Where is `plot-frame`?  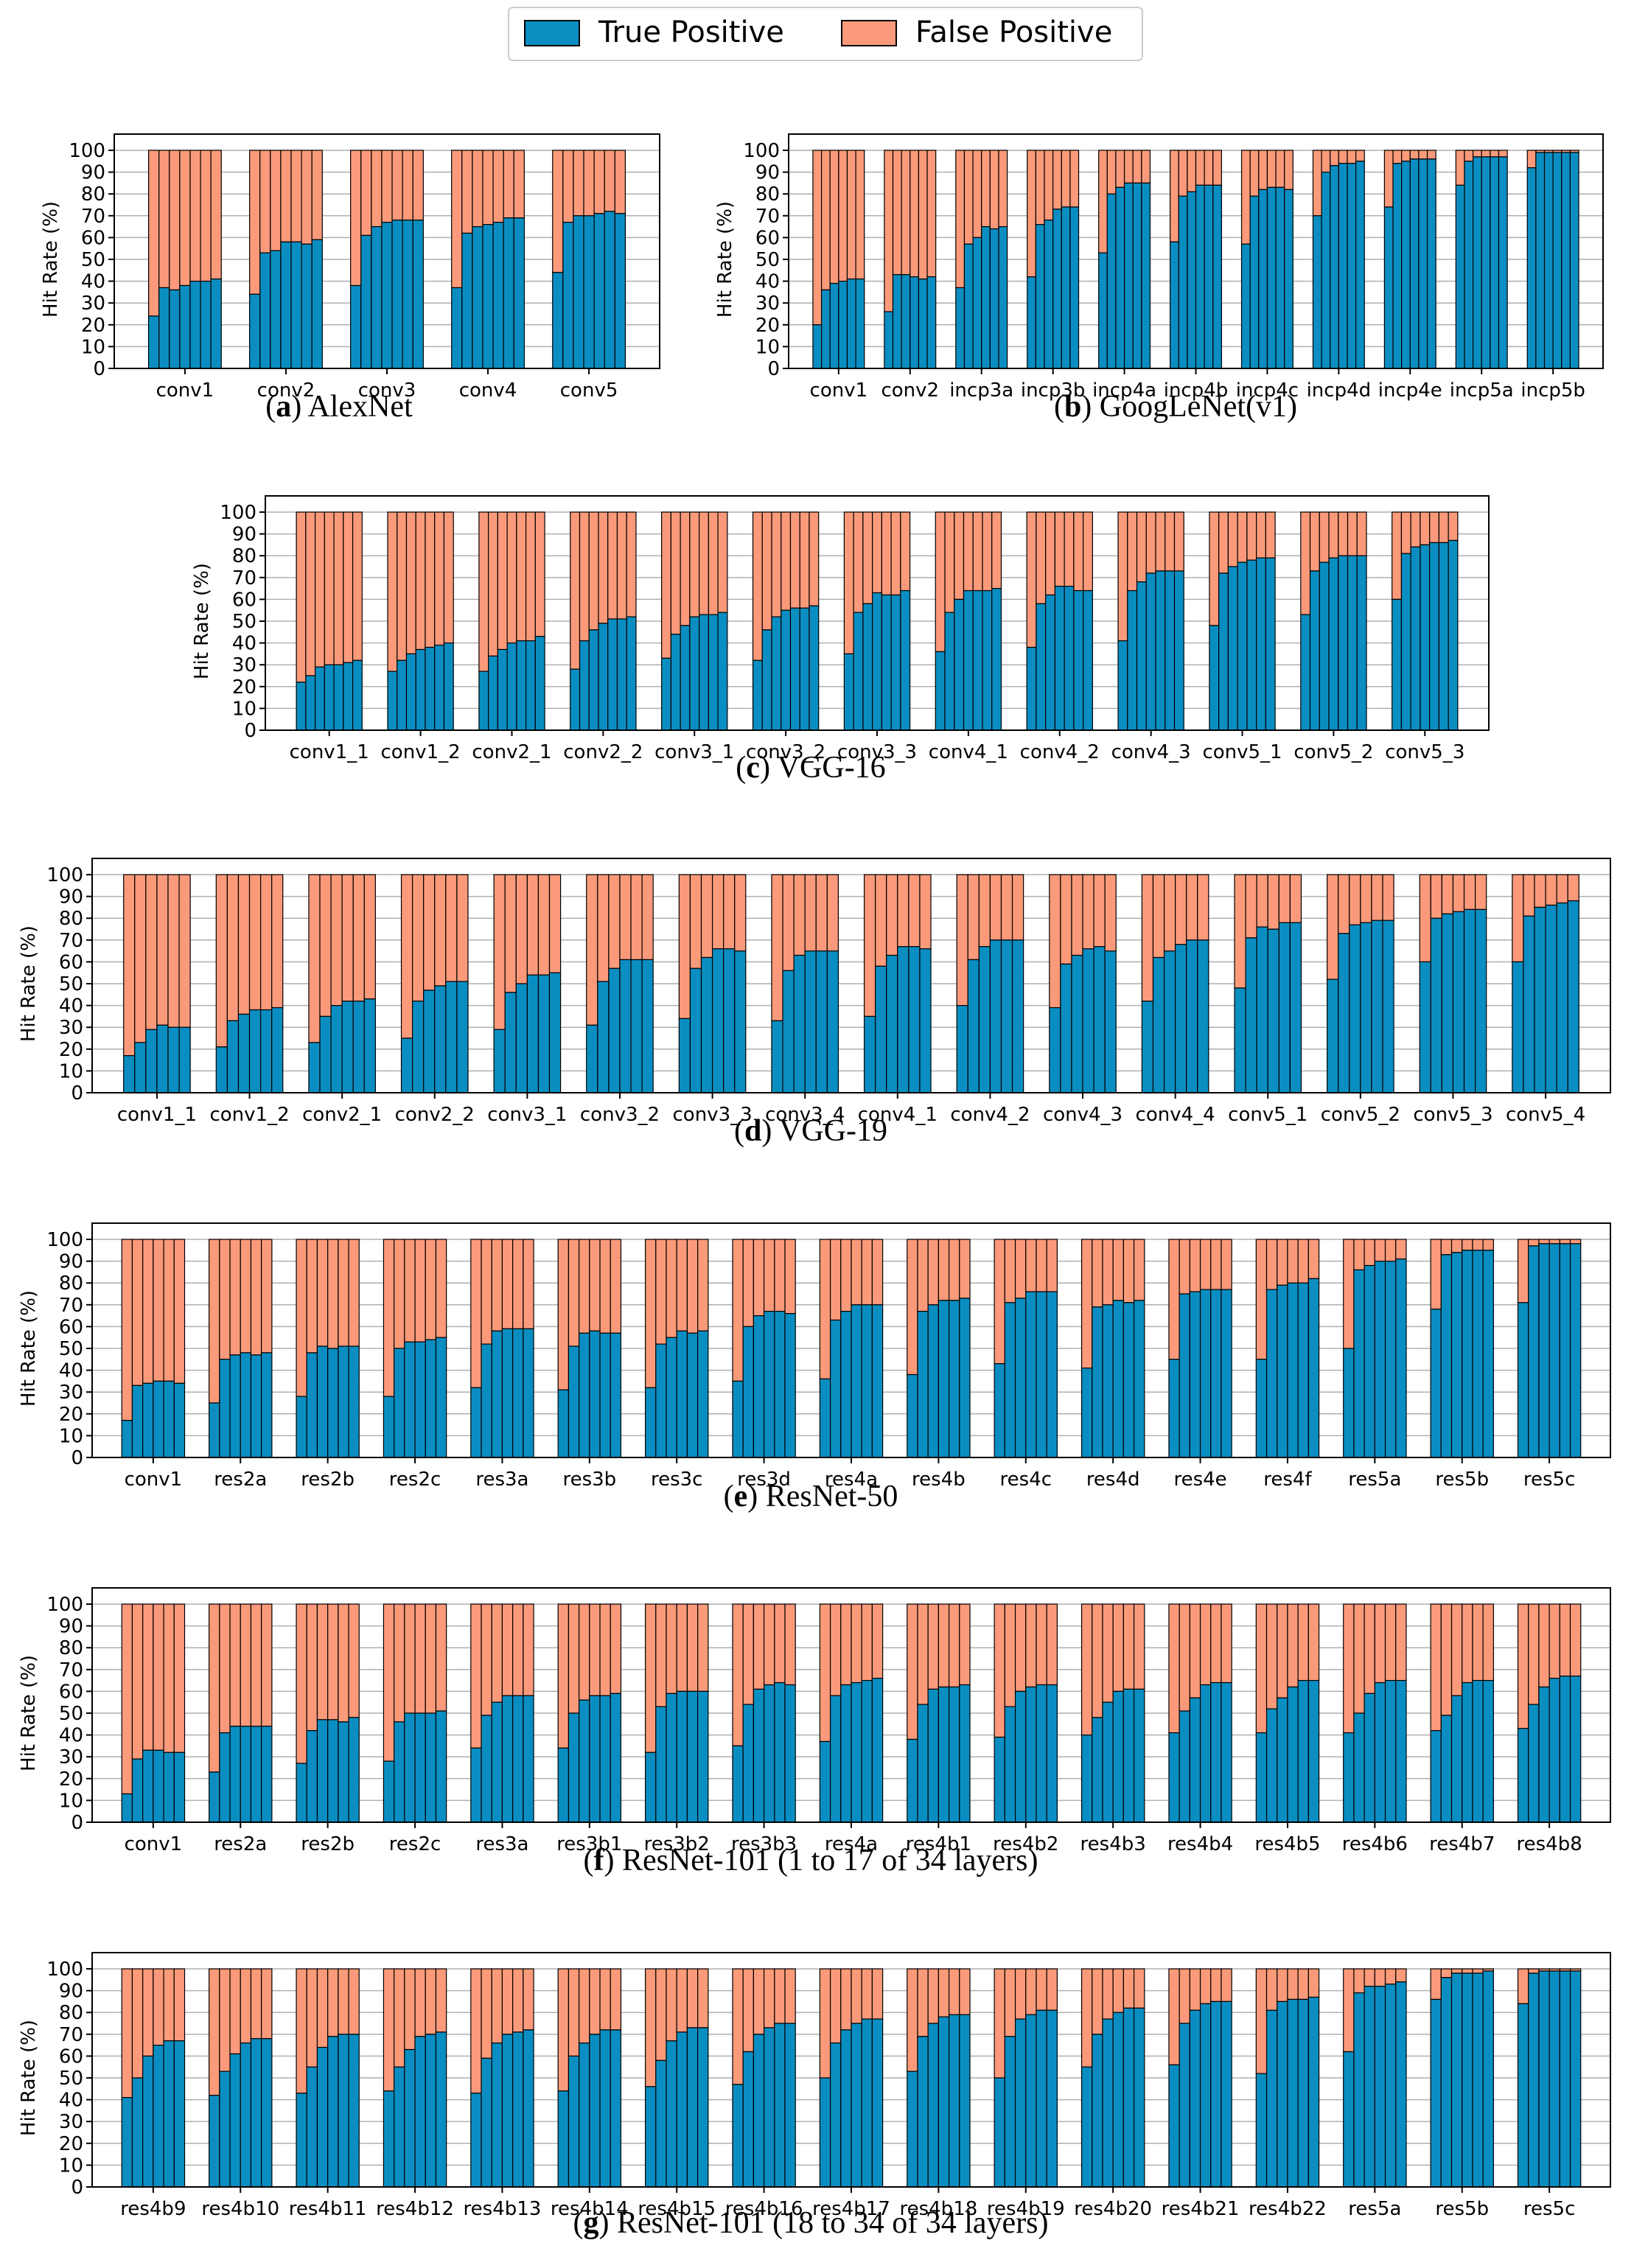 plot-frame is located at coordinates (387, 251).